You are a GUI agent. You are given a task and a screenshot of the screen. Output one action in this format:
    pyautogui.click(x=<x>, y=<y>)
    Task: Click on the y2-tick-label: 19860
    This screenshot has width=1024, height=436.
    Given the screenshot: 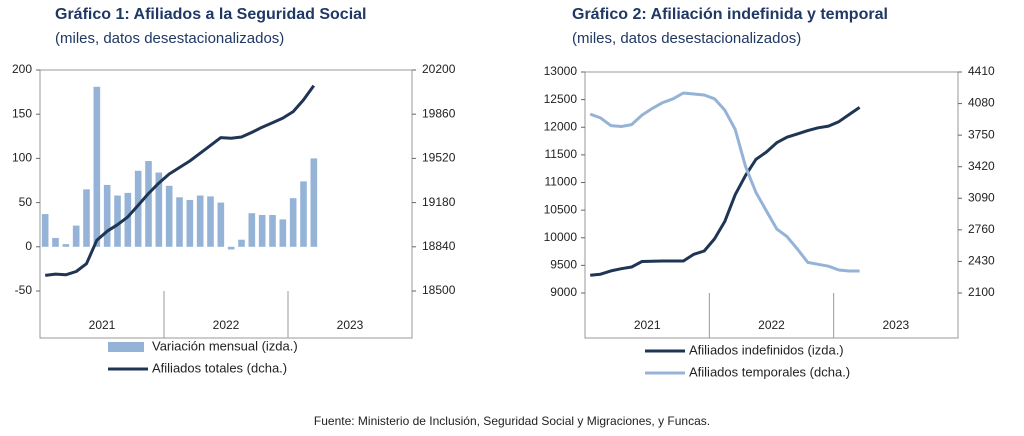 What is the action you would take?
    pyautogui.click(x=439, y=113)
    